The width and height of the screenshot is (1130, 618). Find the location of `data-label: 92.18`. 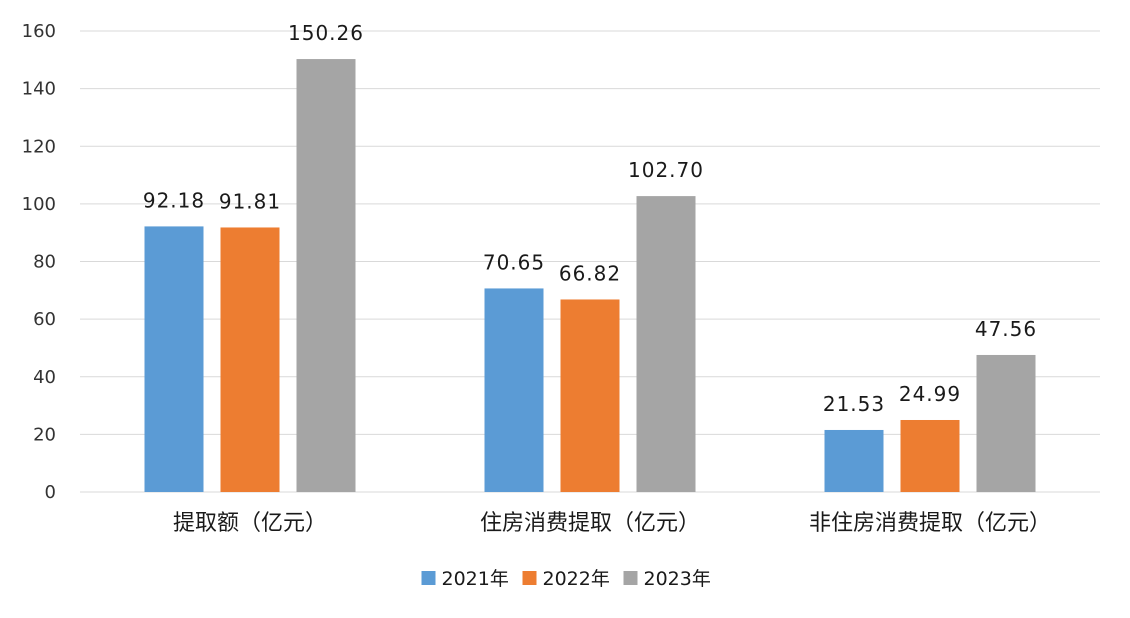

data-label: 92.18 is located at coordinates (174, 200).